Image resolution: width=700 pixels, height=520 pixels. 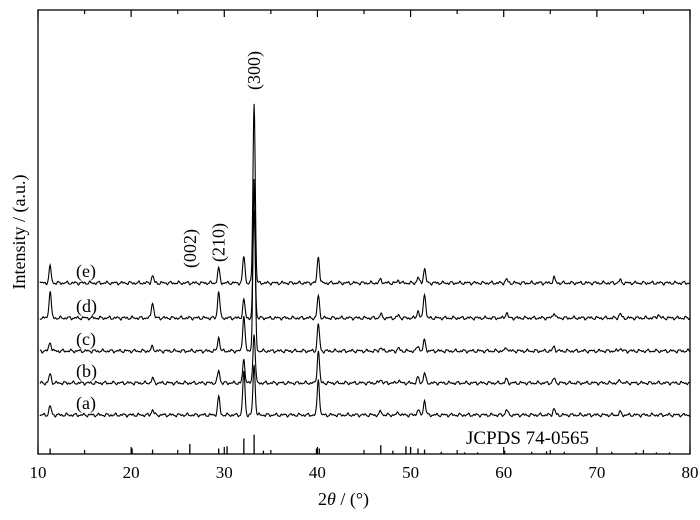 What do you see at coordinates (690, 472) in the screenshot?
I see `x-tick-label: 80` at bounding box center [690, 472].